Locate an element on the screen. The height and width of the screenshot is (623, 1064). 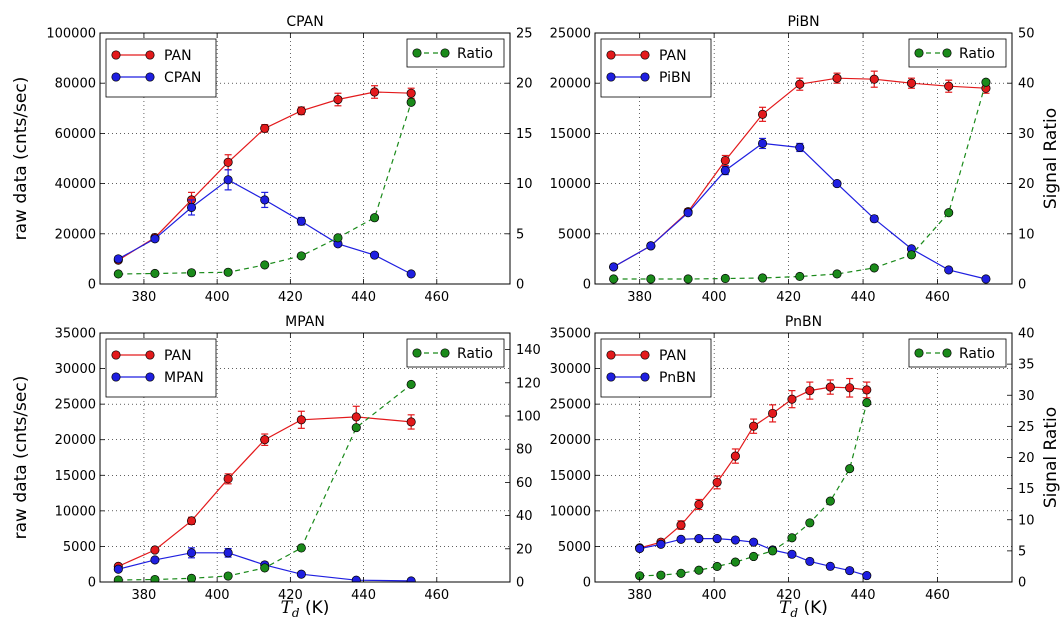
y2-tick-label: 40 is located at coordinates (1026, 334).